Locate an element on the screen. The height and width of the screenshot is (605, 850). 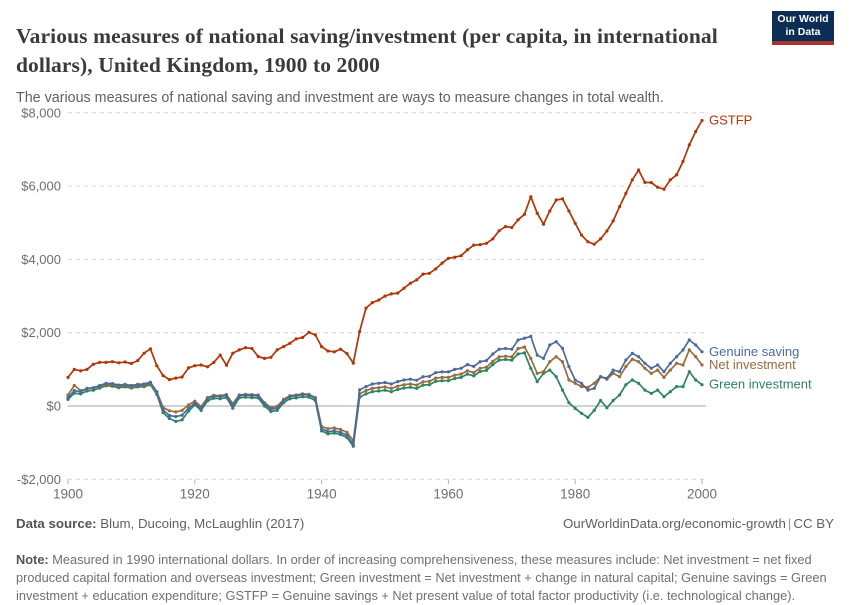
data-source-label: Data source: is located at coordinates (56, 523).